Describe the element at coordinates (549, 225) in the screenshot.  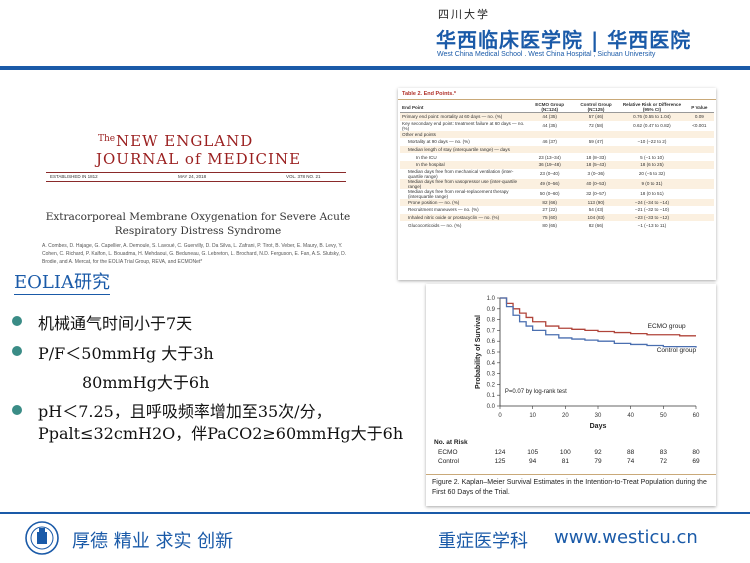
I see `table-cell: 80 (65)` at that location.